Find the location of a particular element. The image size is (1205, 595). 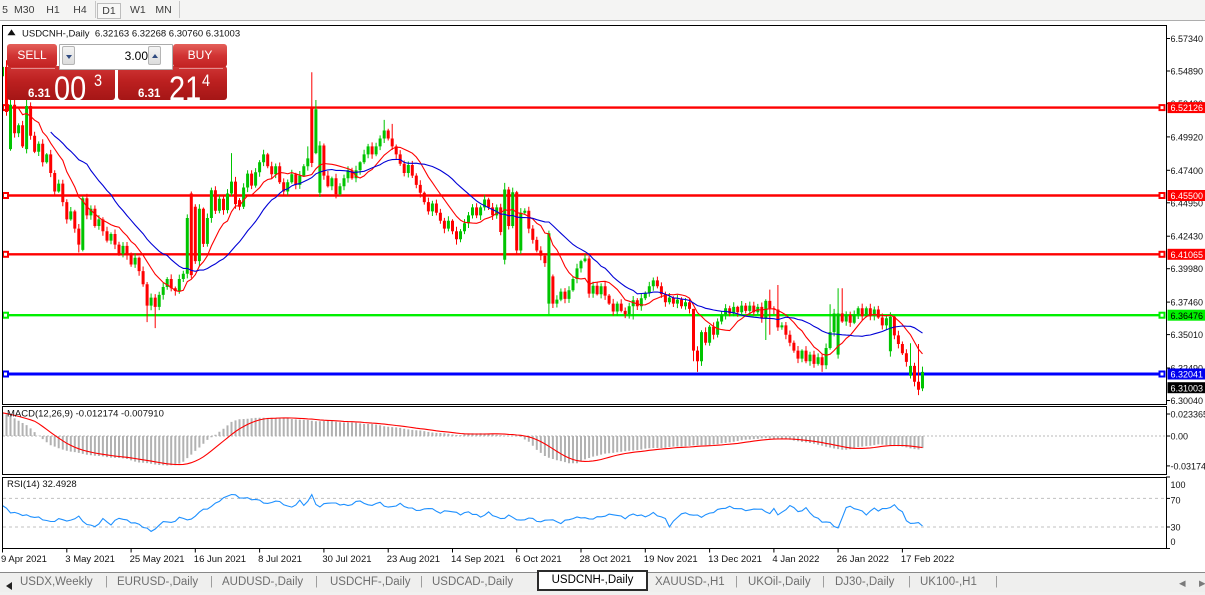

svg-text: 6.49920 is located at coordinates (1187, 137).